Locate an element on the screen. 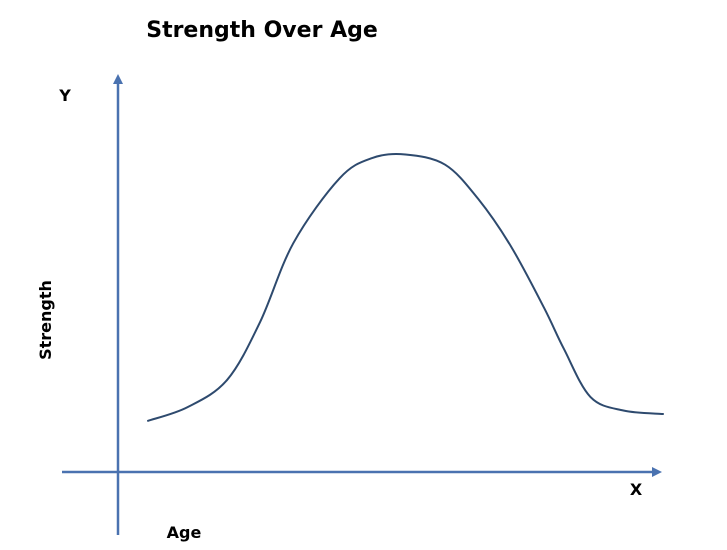  y-axis-arrowhead is located at coordinates (118, 79).